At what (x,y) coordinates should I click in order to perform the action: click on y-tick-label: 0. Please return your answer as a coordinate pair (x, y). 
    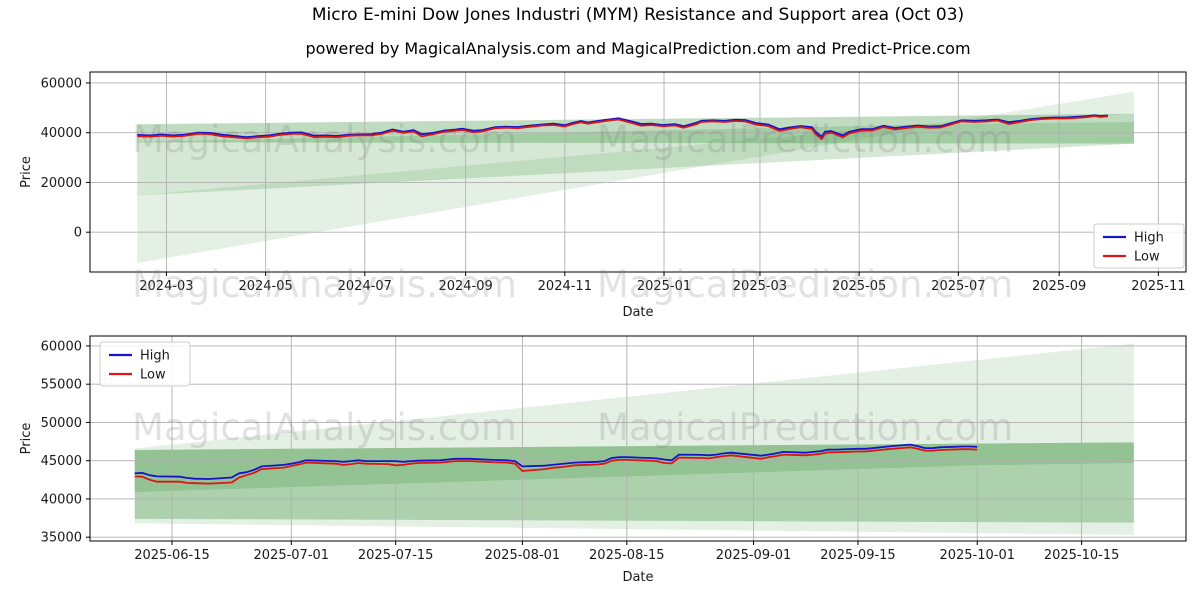
    Looking at the image, I should click on (78, 233).